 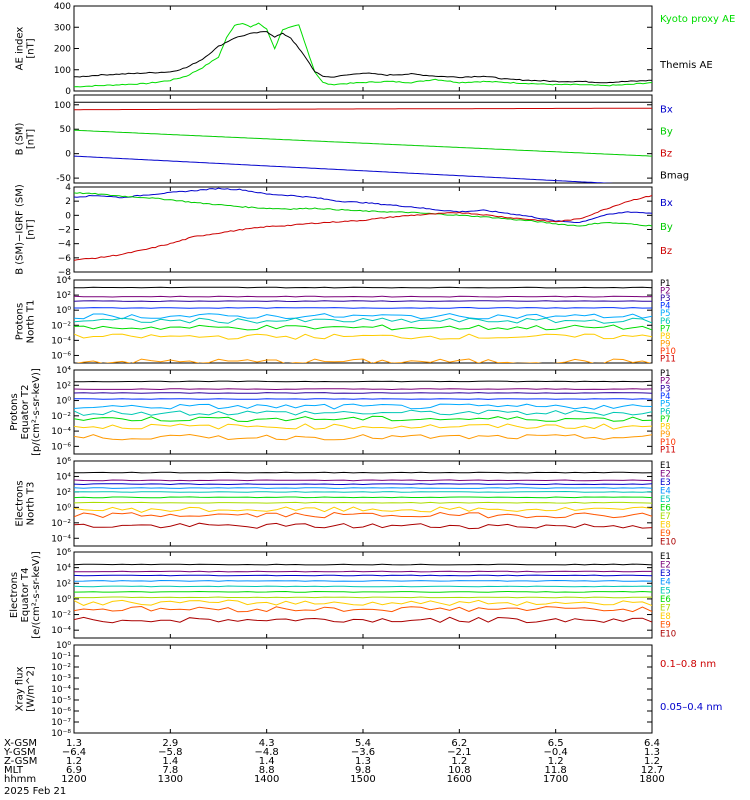 What do you see at coordinates (61, 539) in the screenshot?
I see `y-tick-label: 10⁻⁴` at bounding box center [61, 539].